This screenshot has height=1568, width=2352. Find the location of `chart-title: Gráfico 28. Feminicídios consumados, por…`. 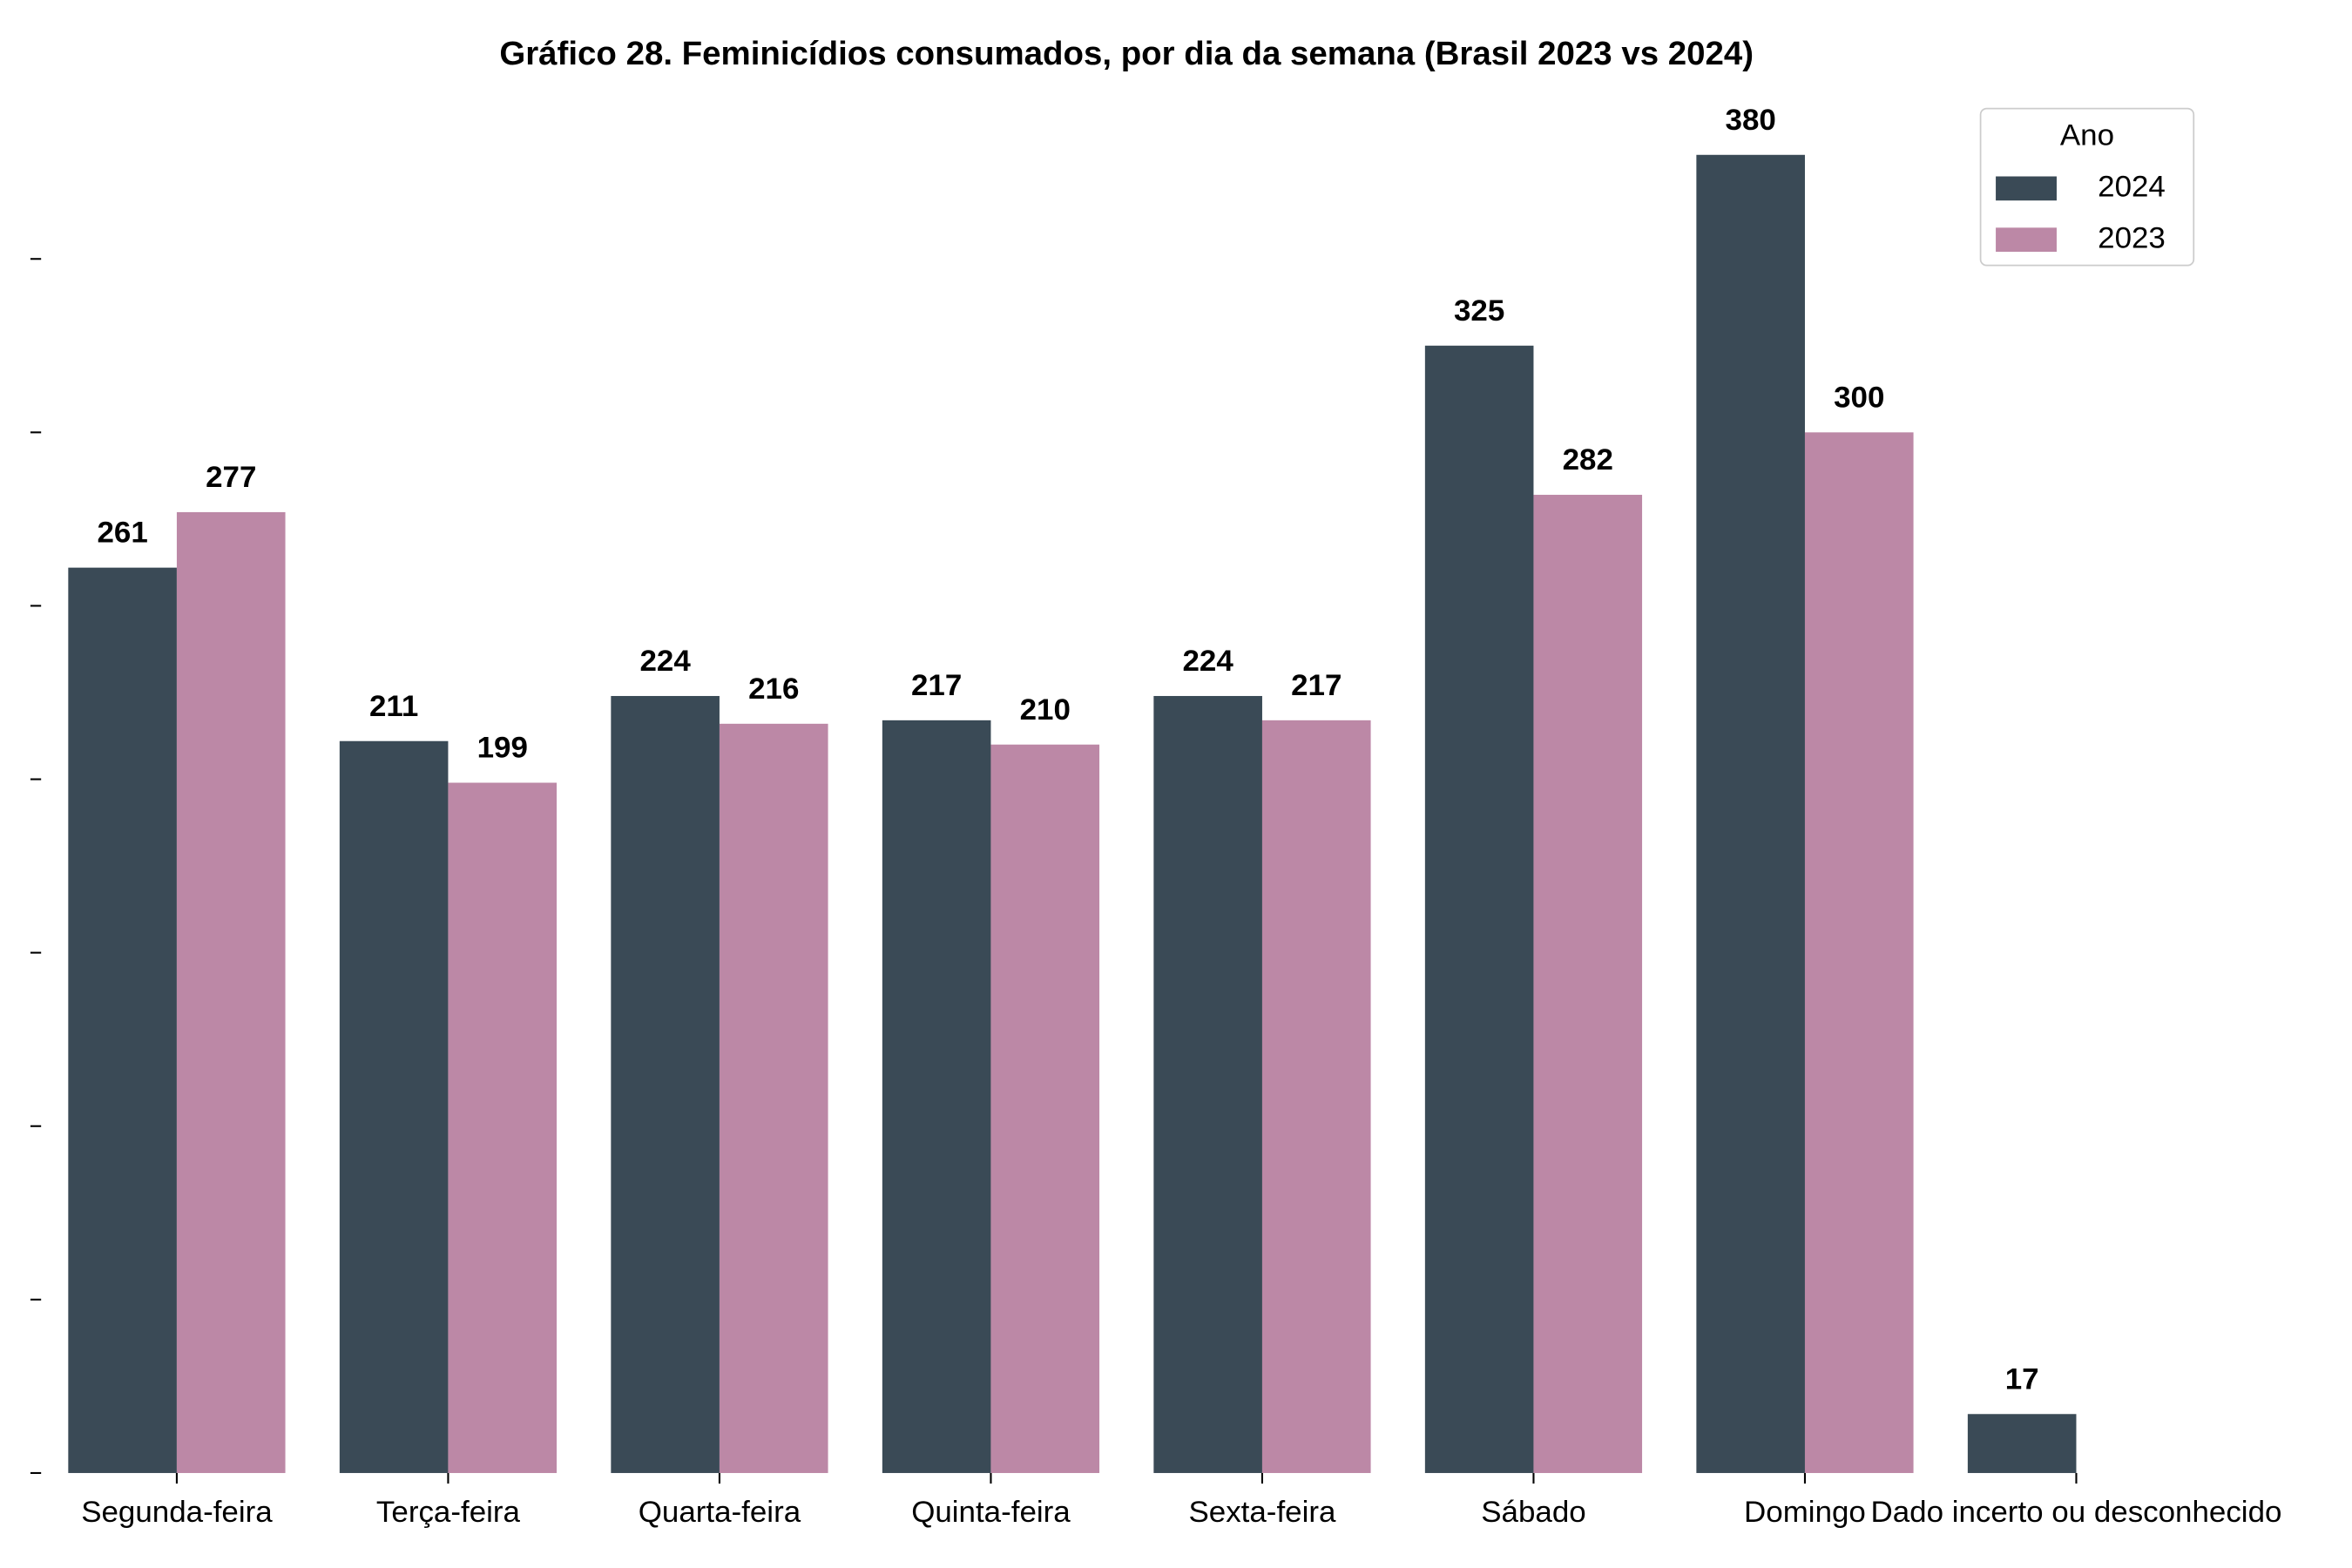

chart-title: Gráfico 28. Feminicídios consumados, por… is located at coordinates (1126, 53).